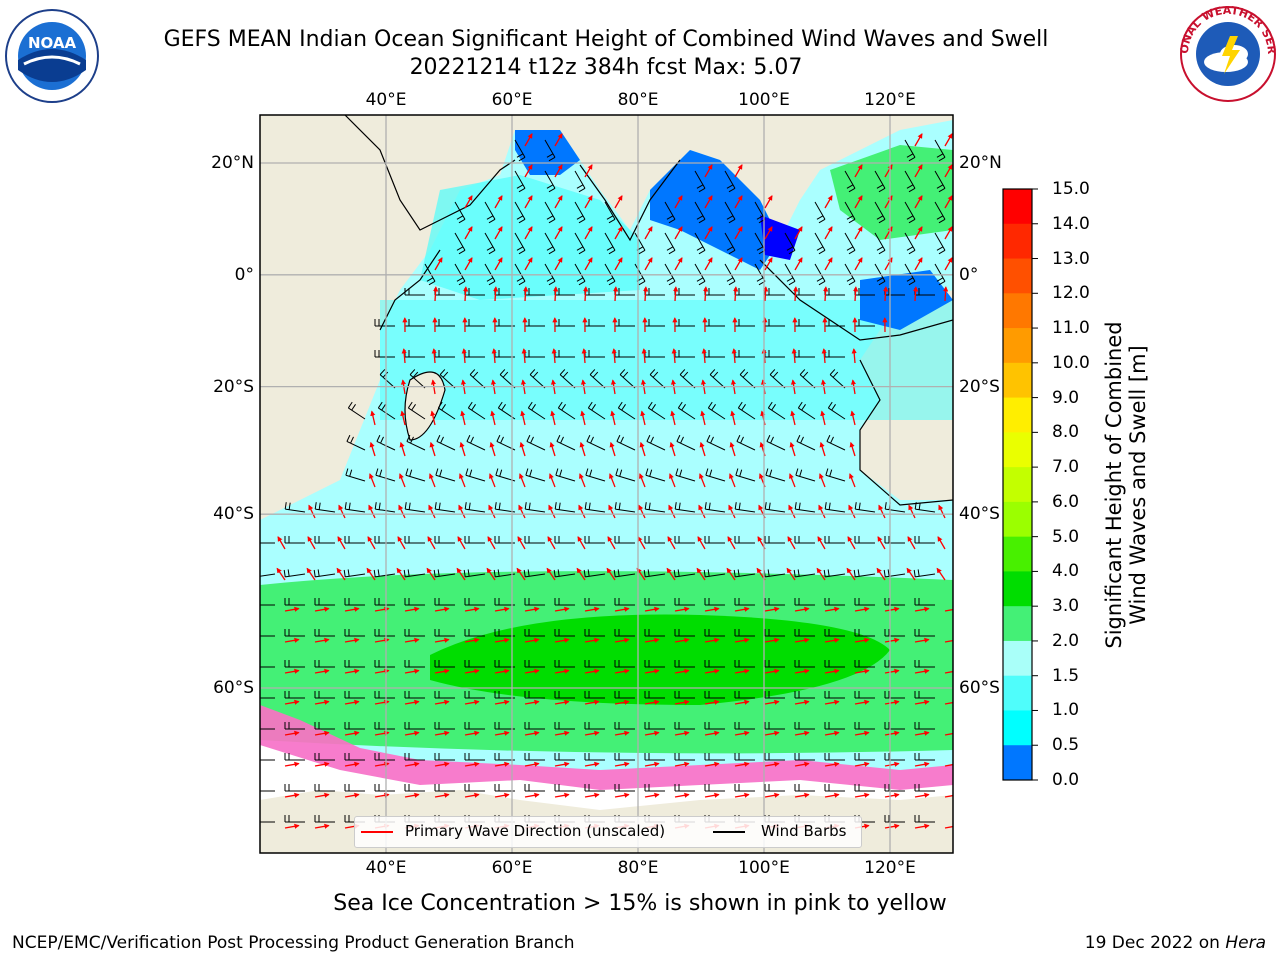  I want to click on coastline-india, so click(630, 200).